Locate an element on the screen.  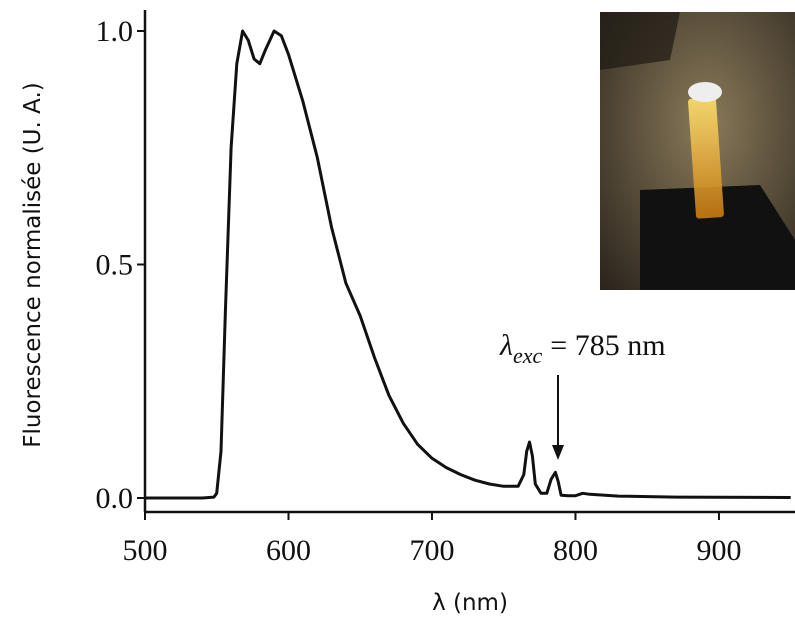
x-tick-label: 800 is located at coordinates (575, 550).